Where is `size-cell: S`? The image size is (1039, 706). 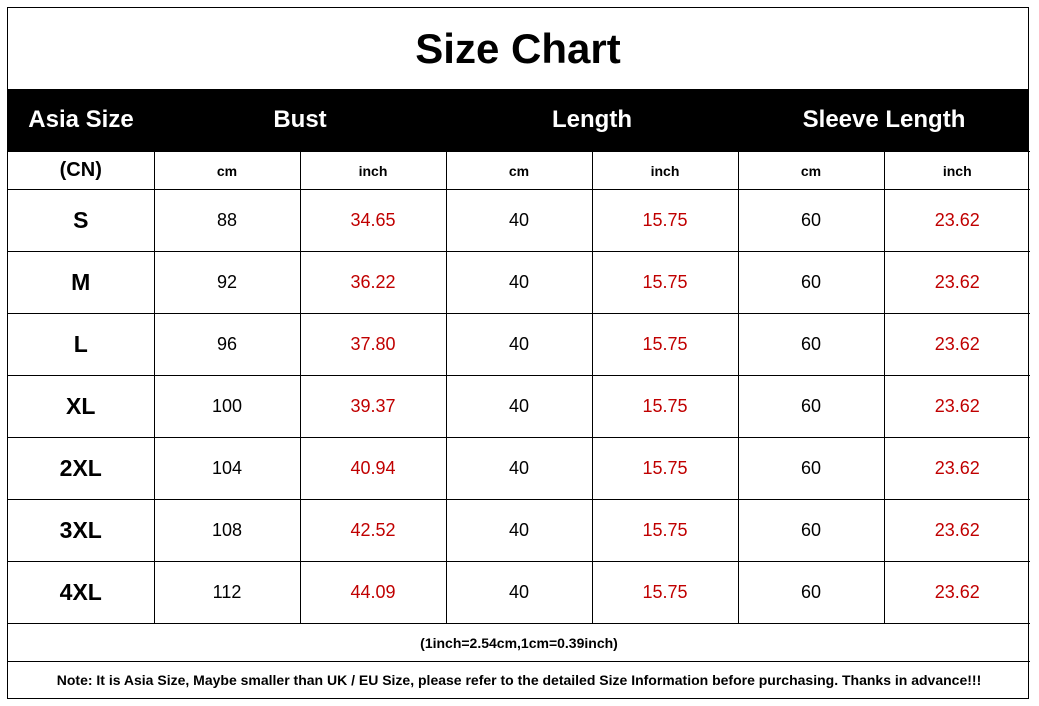 size-cell: S is located at coordinates (81, 220).